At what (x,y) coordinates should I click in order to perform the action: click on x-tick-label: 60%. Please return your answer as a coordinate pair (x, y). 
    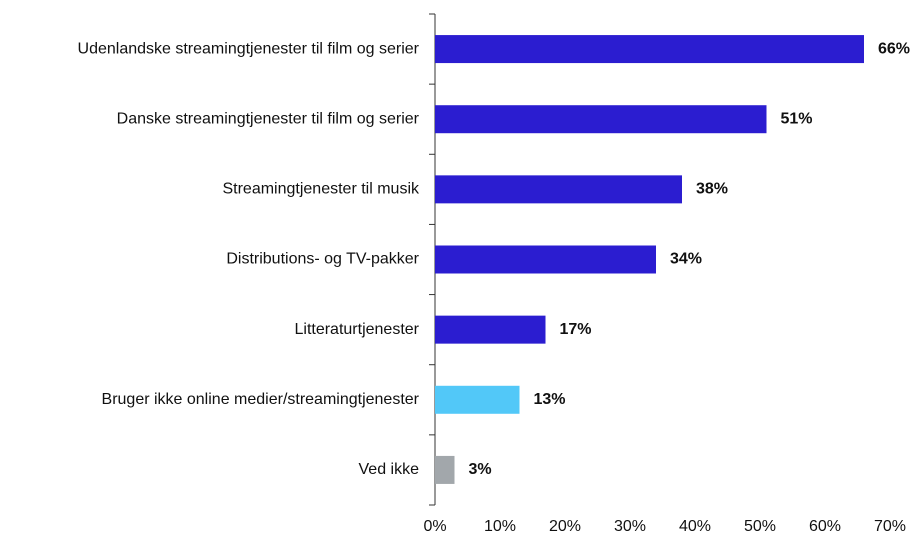
    Looking at the image, I should click on (825, 526).